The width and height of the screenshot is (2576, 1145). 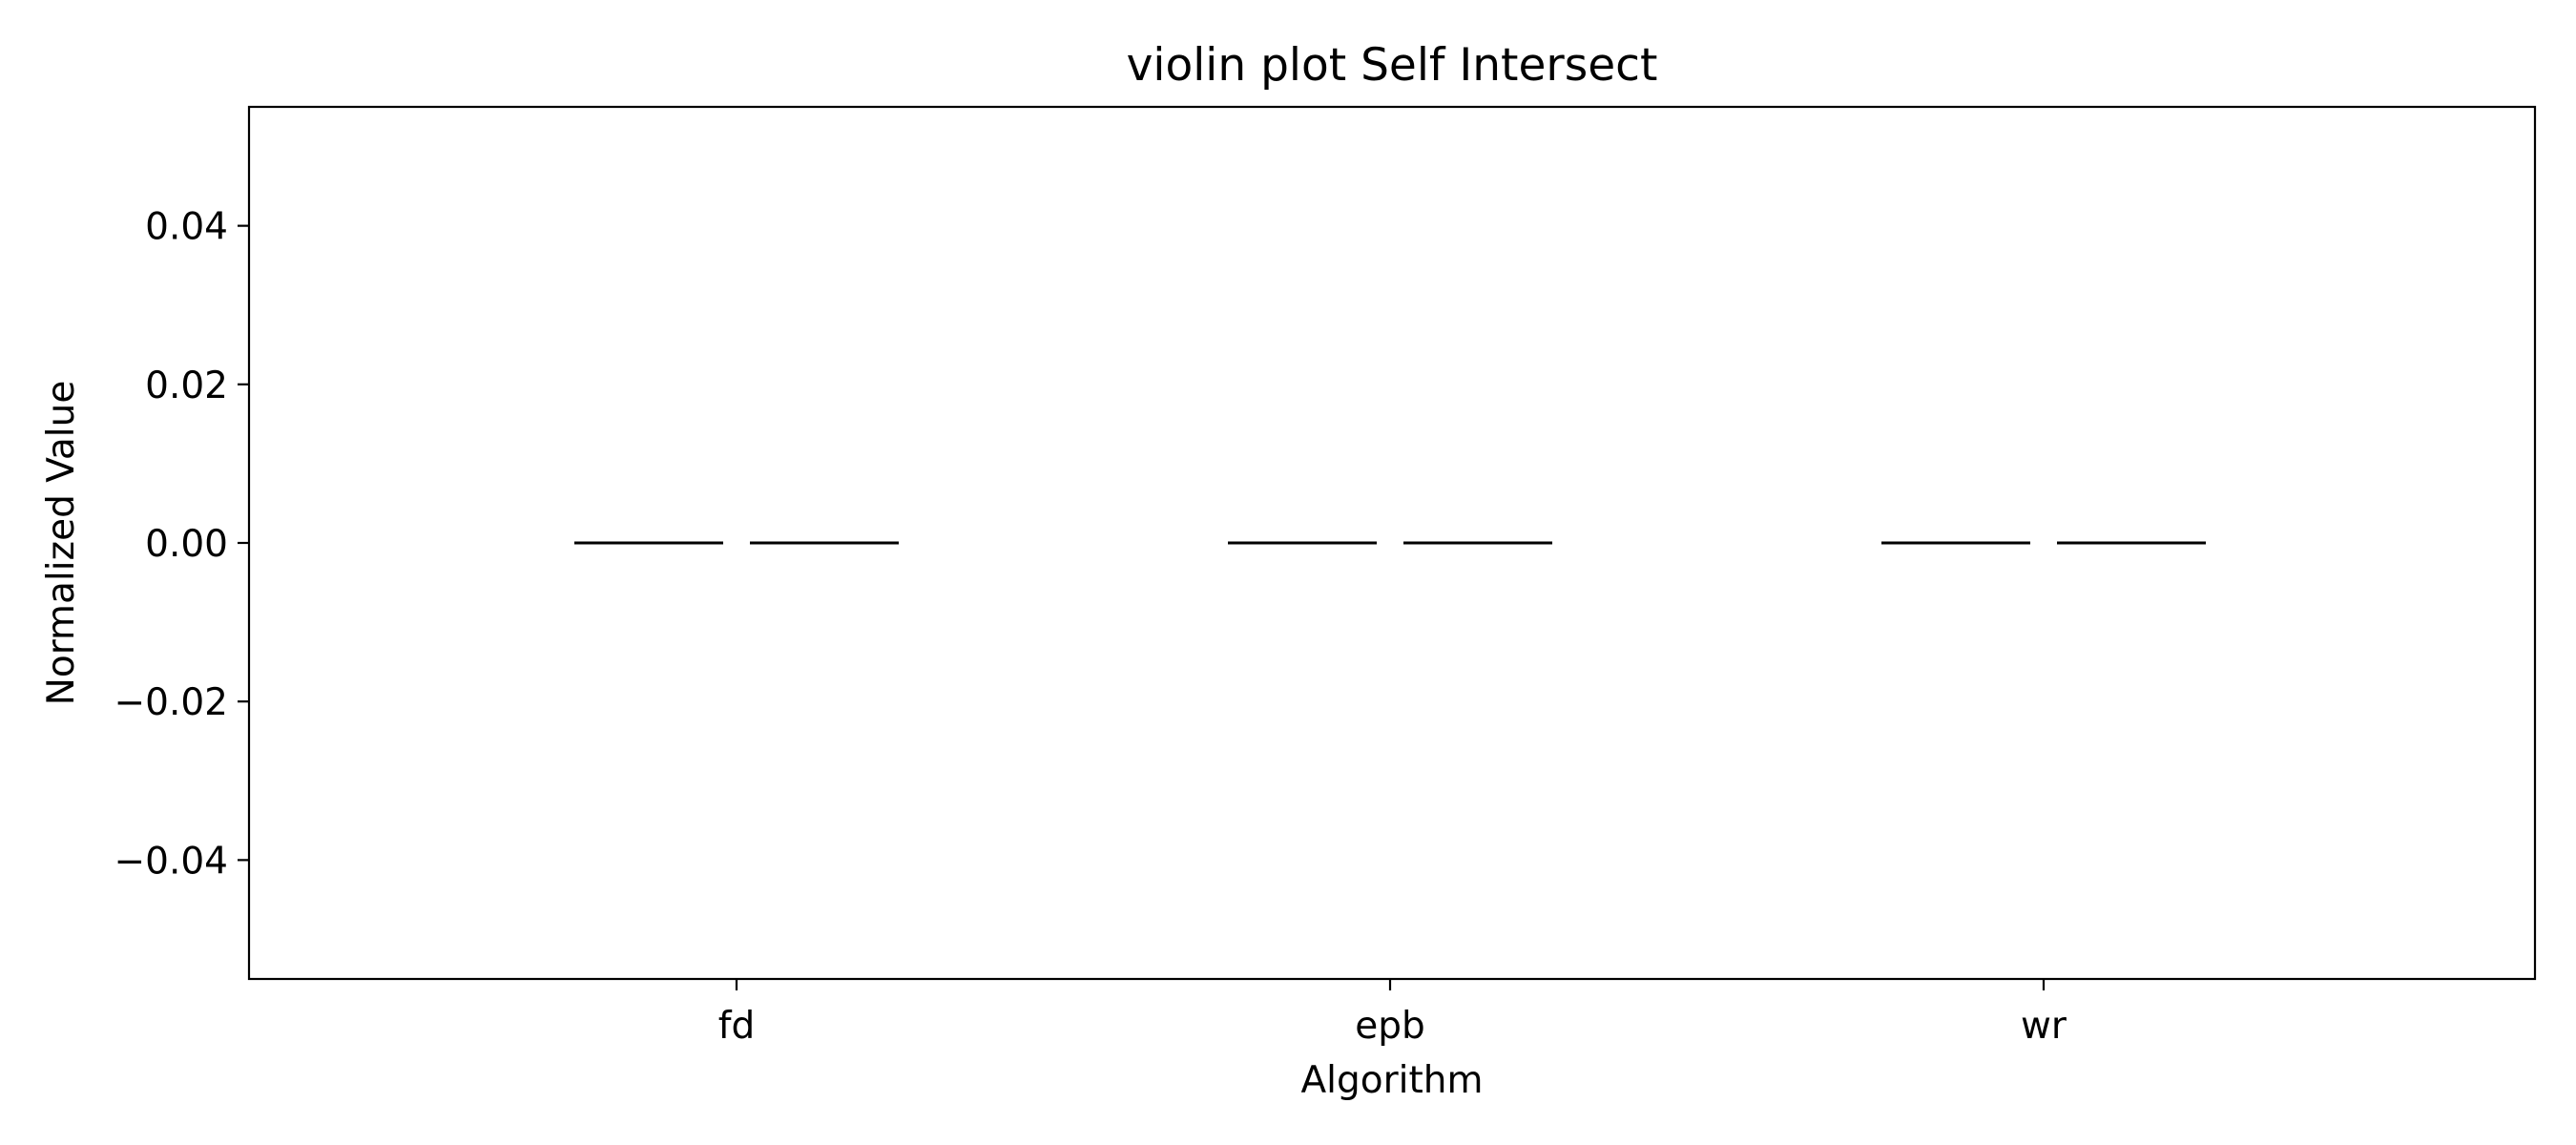 What do you see at coordinates (1391, 1081) in the screenshot?
I see `x-axis-title: Algorithm` at bounding box center [1391, 1081].